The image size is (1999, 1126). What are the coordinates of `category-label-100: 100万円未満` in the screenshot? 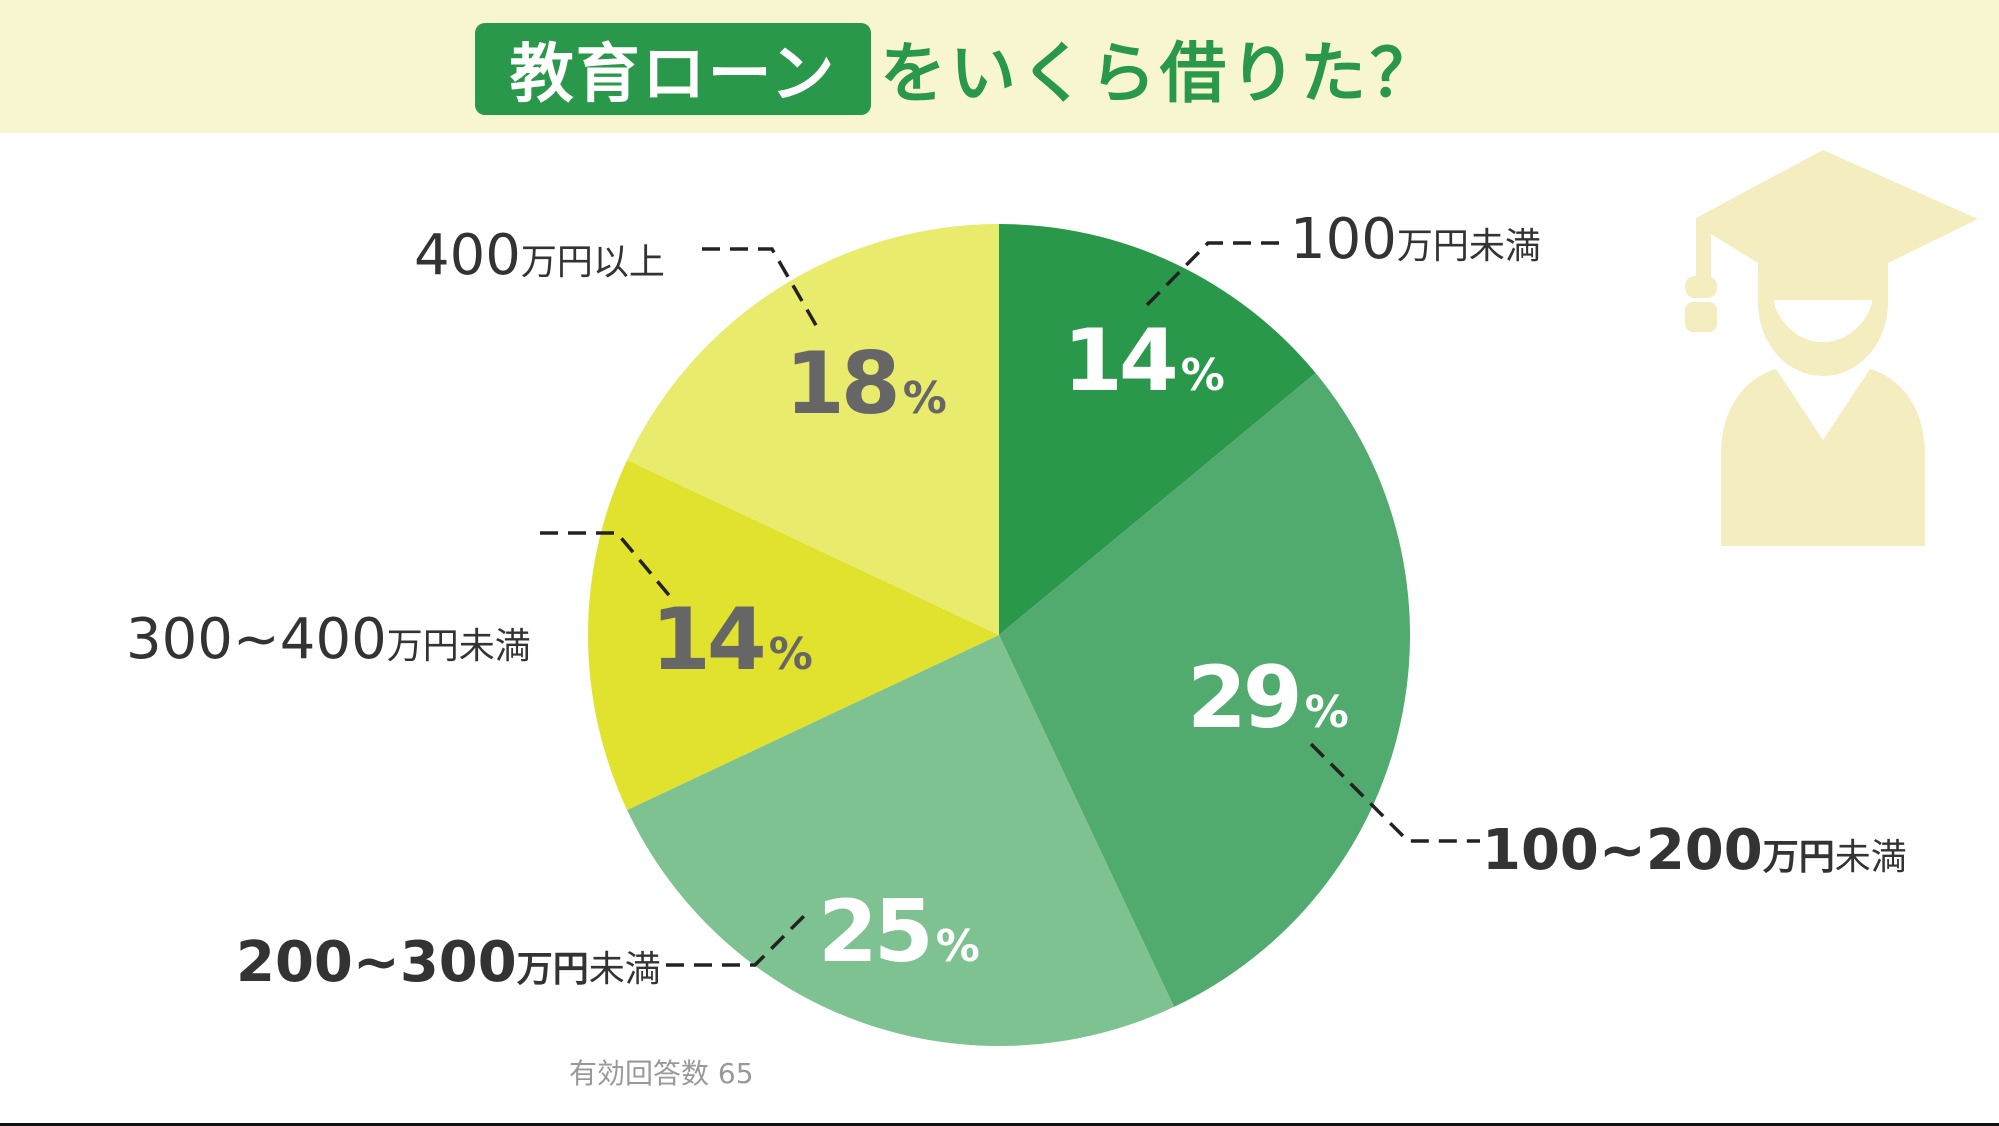 It's located at (1415, 239).